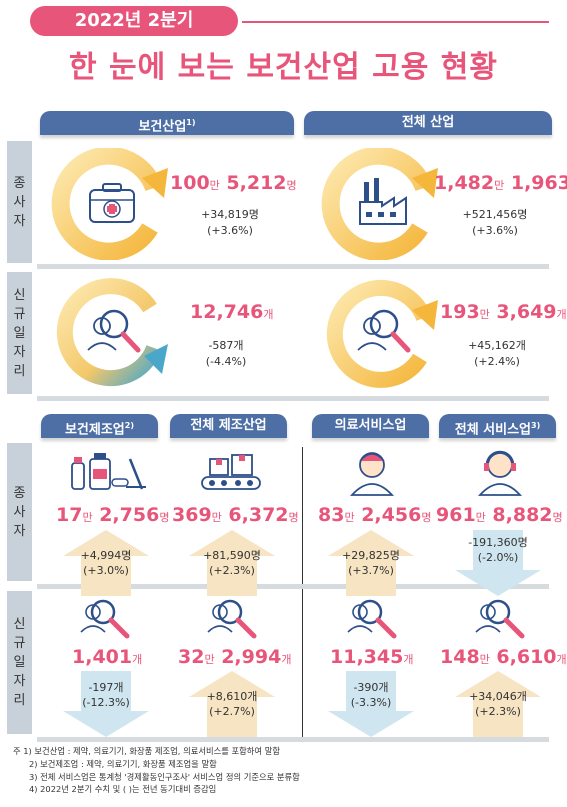 This screenshot has height=807, width=567. I want to click on health-workers-change: +34,819명 (+3.6%), so click(230, 223).